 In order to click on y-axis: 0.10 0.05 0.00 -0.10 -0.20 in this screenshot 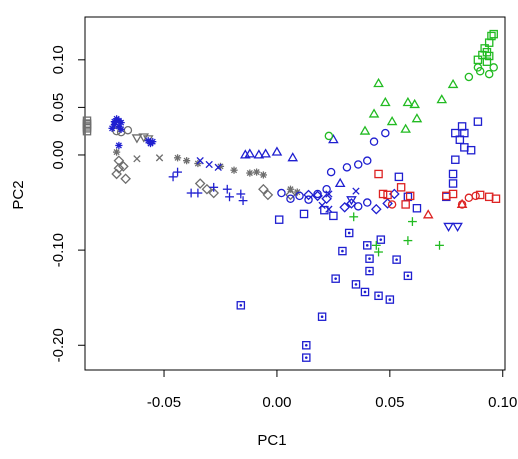, I will do `click(68, 203)`.